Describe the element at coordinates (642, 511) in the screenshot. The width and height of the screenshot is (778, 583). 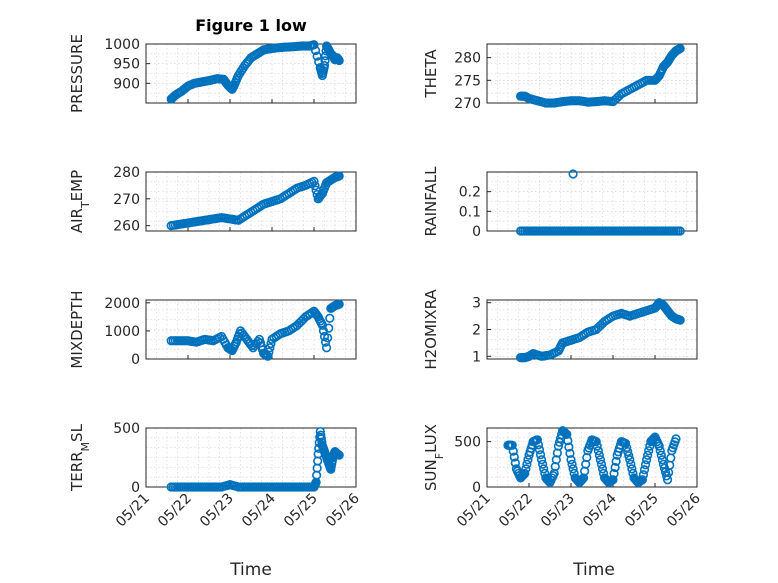
I see `x-tick-label: 05/25` at that location.